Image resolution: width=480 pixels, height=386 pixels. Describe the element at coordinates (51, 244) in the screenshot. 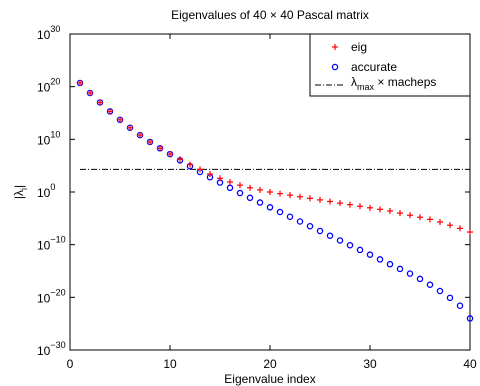

I see `y-tick-label: 10−10` at that location.